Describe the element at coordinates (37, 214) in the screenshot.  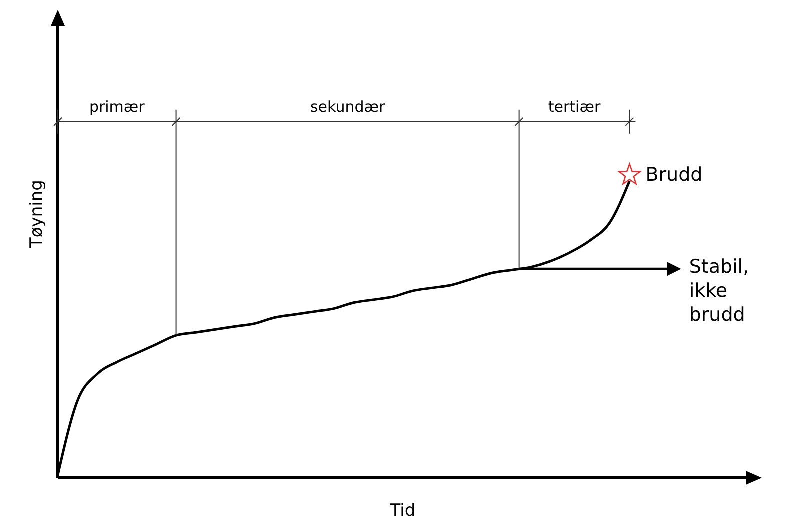
I see `y-axis-title: Tøyning` at that location.